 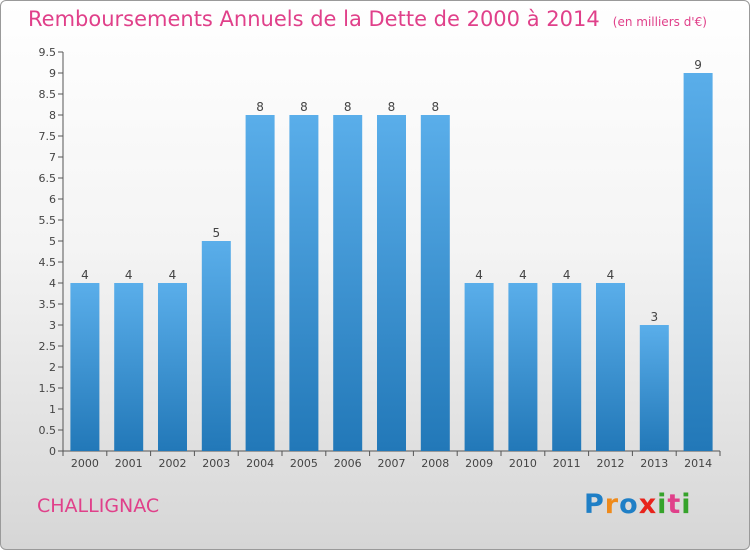 I want to click on x-tick-label-2013: 2013, so click(x=654, y=463).